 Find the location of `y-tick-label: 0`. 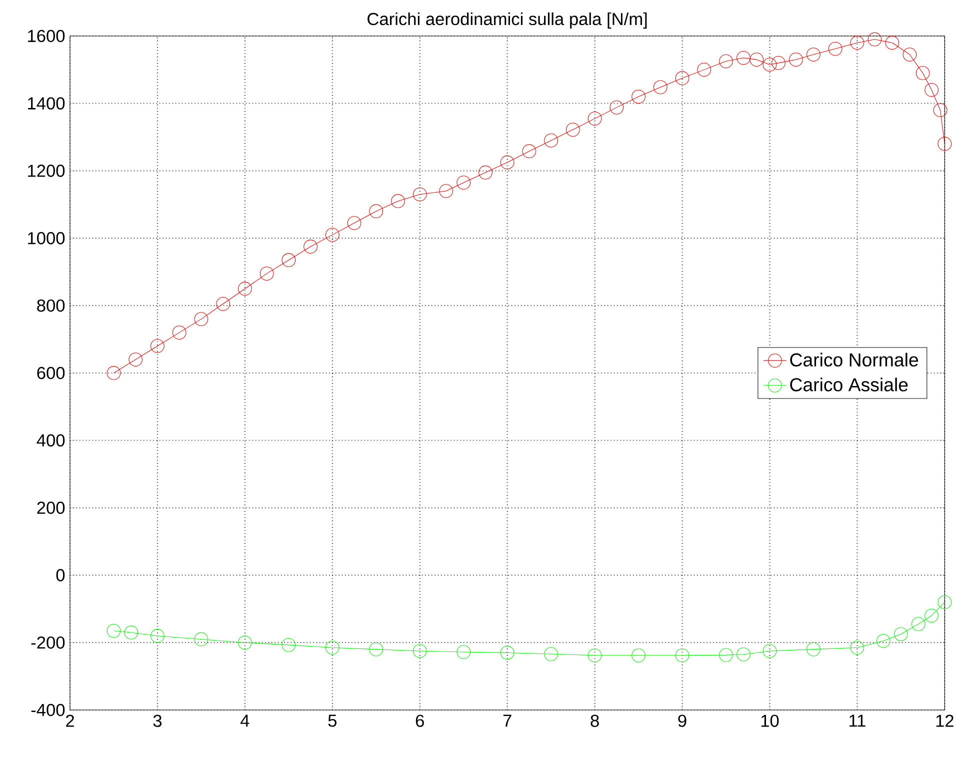

y-tick-label: 0 is located at coordinates (60, 575).